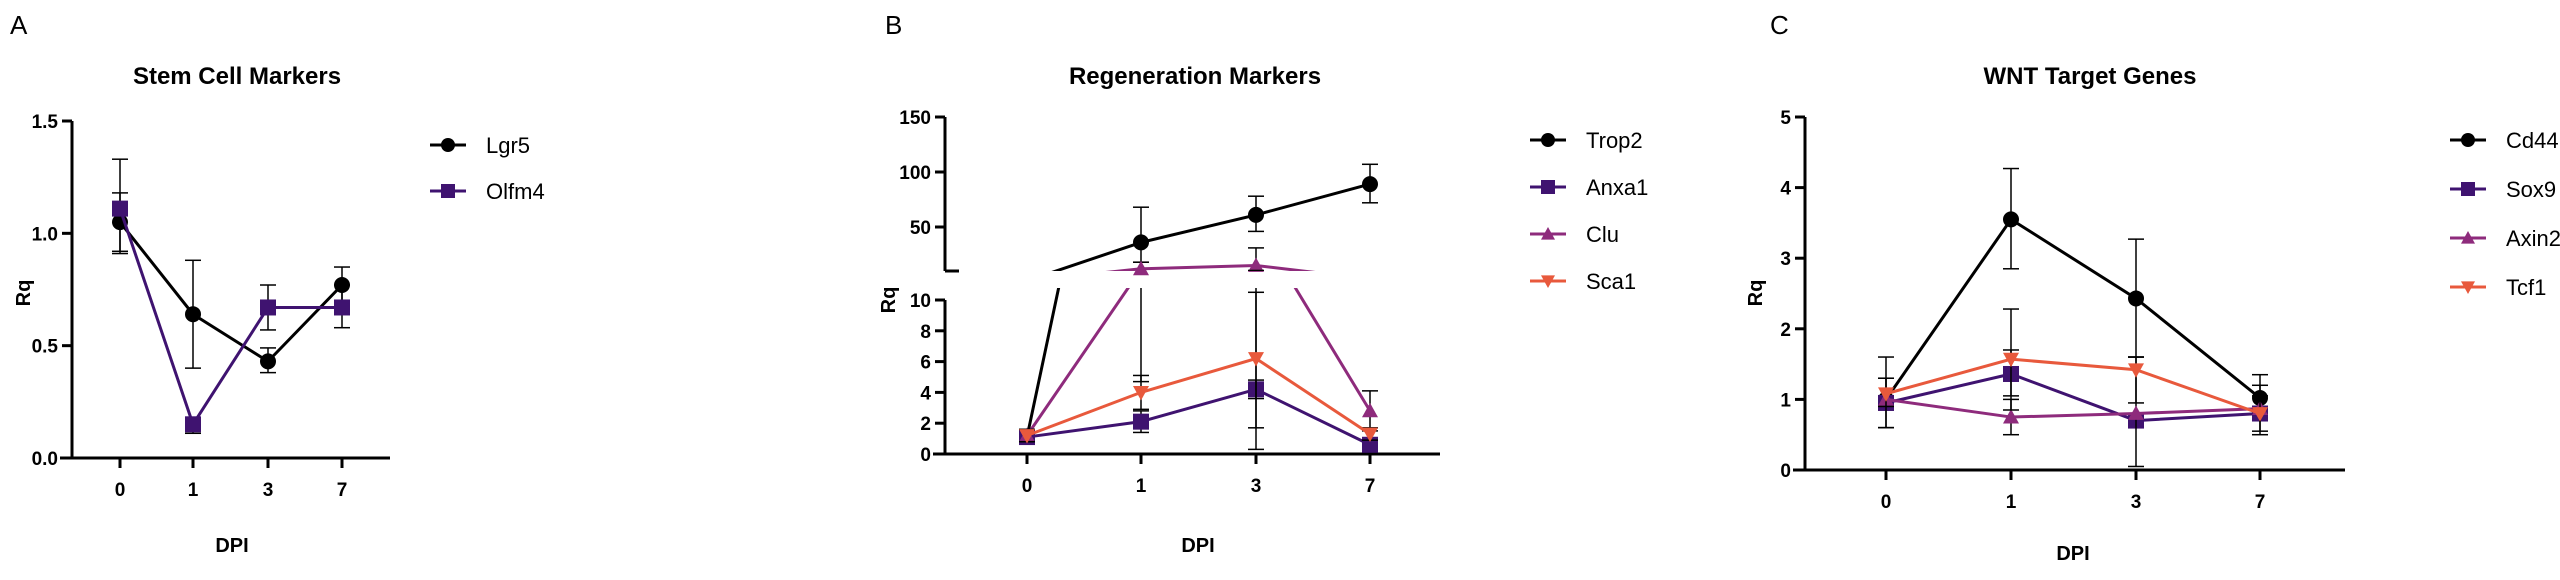 This screenshot has width=2560, height=580. I want to click on y-tick-label: 3, so click(1785, 259).